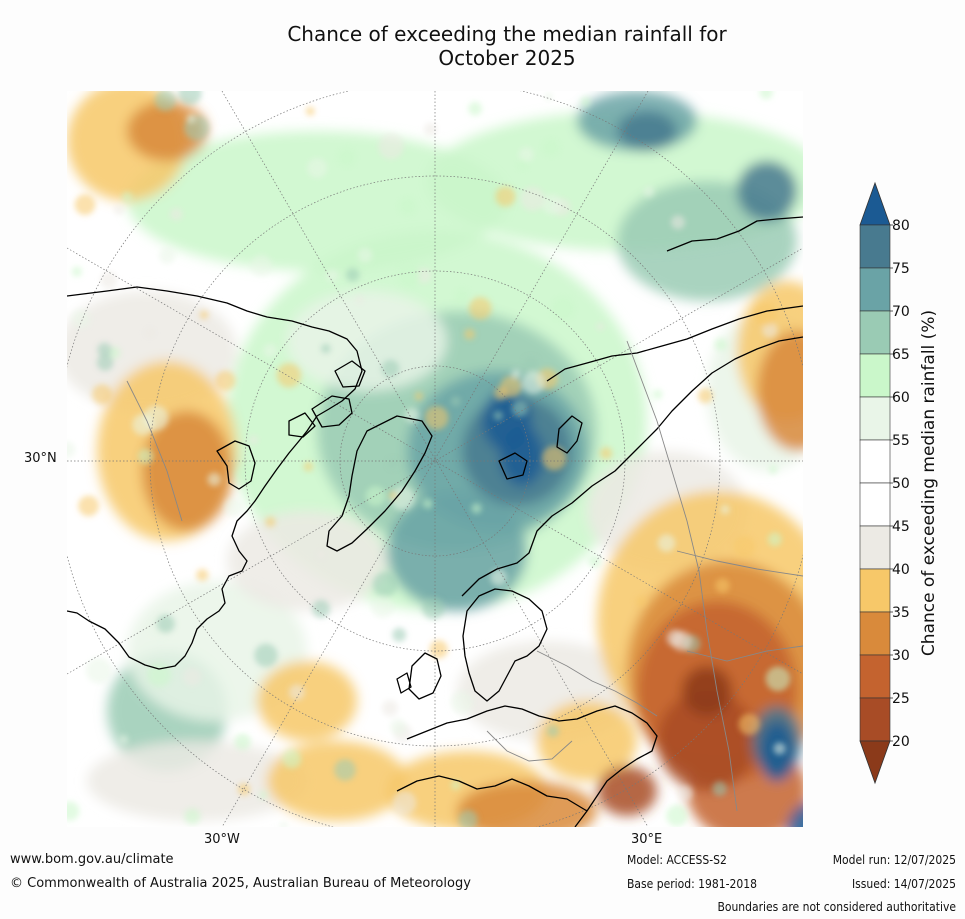 The height and width of the screenshot is (919, 965). Describe the element at coordinates (884, 483) in the screenshot. I see `colorbar: 80 75 70 65 60 55 50 45 40 35 30 25 20` at that location.